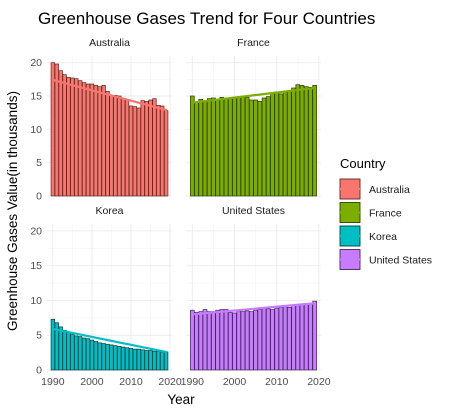  What do you see at coordinates (400, 261) in the screenshot?
I see `legend-label-united-states: United States` at bounding box center [400, 261].